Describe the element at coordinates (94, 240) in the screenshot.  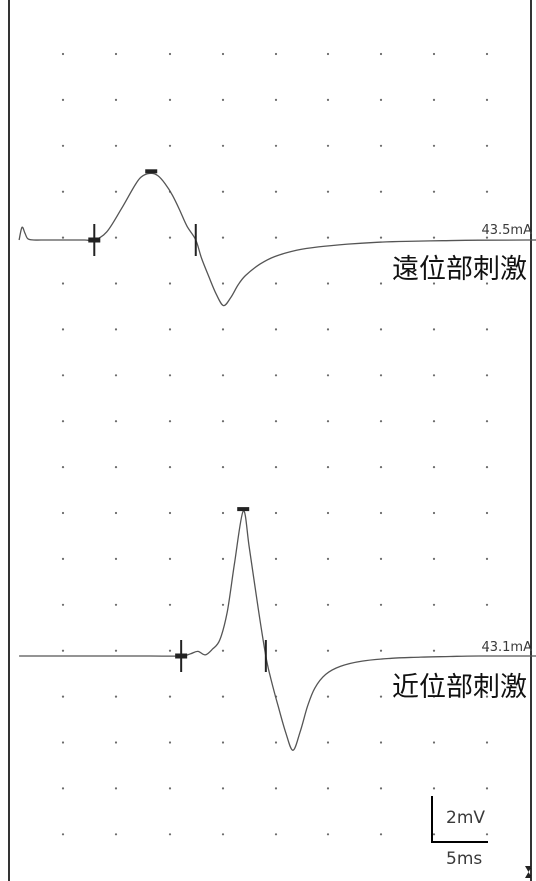
I see `onset-marker-bar` at that location.